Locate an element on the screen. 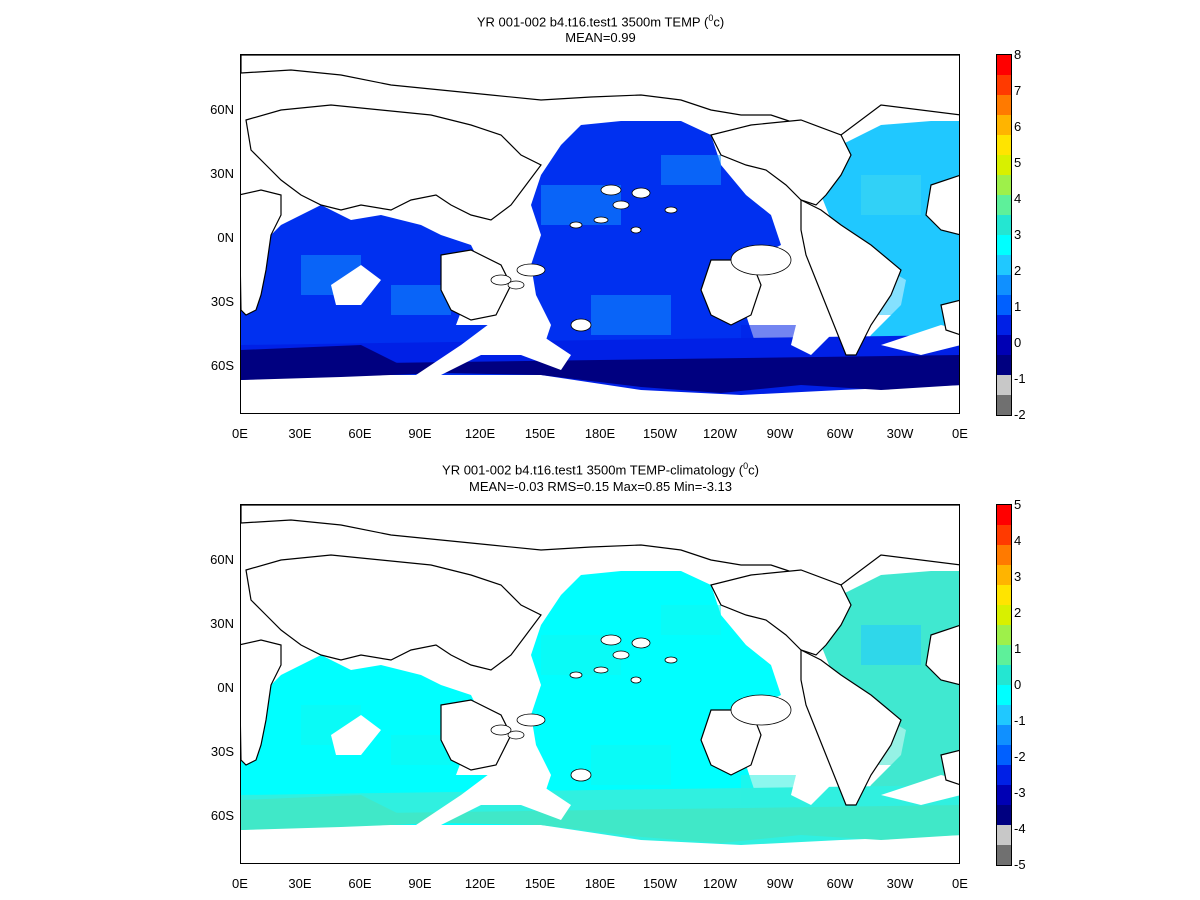  colorbar-tick-label: 8 is located at coordinates (1018, 54).